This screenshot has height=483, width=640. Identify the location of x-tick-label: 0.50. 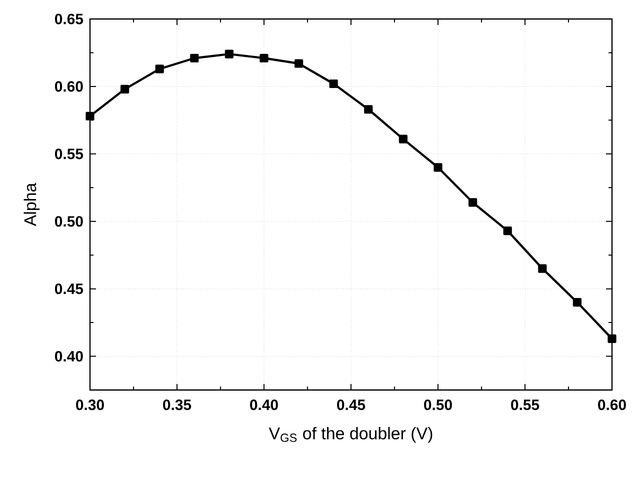
(438, 405).